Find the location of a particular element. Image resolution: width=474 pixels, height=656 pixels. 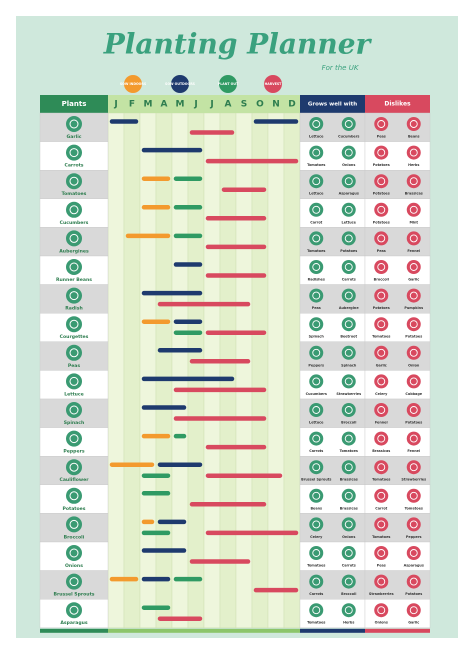

dislike-name: Cabbage is located at coordinates (413, 394).